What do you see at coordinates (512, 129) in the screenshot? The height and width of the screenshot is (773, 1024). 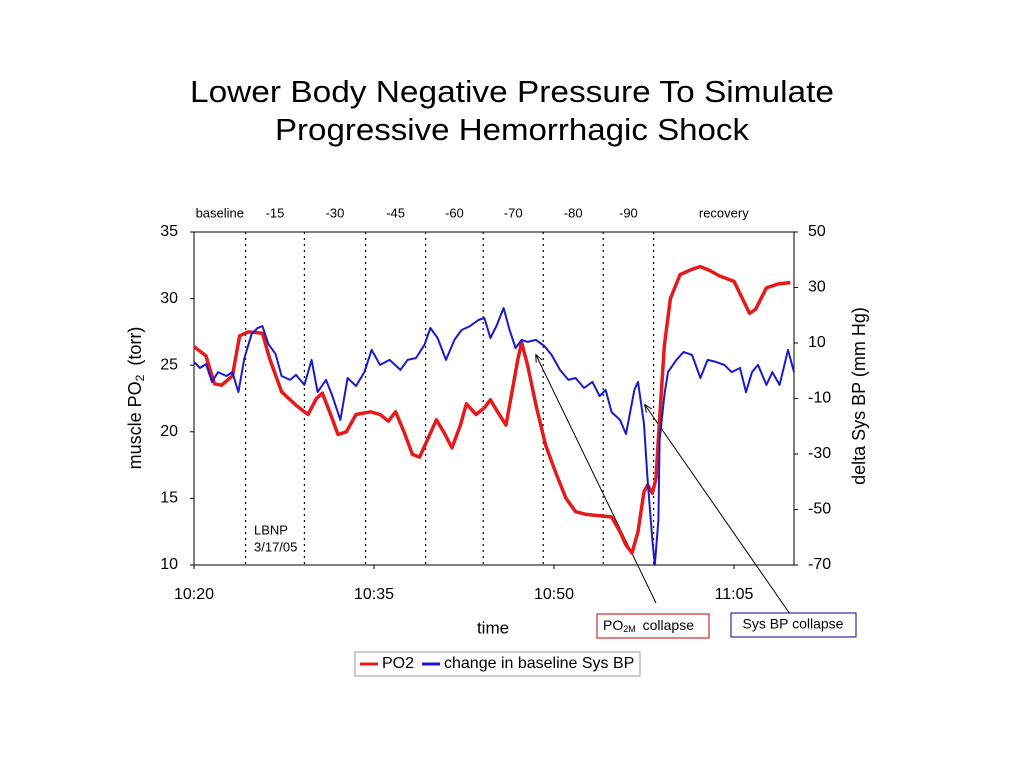 I see `chart-title: Progressive Hemorrhagic Shock` at bounding box center [512, 129].